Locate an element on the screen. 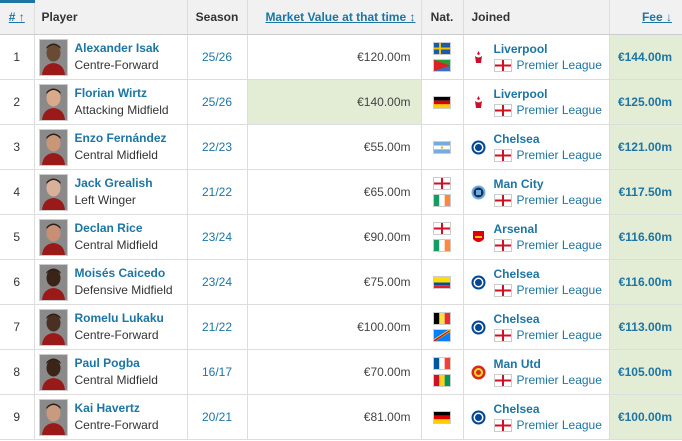 The width and height of the screenshot is (682, 441). market-value-cell: €81.00m is located at coordinates (334, 417).